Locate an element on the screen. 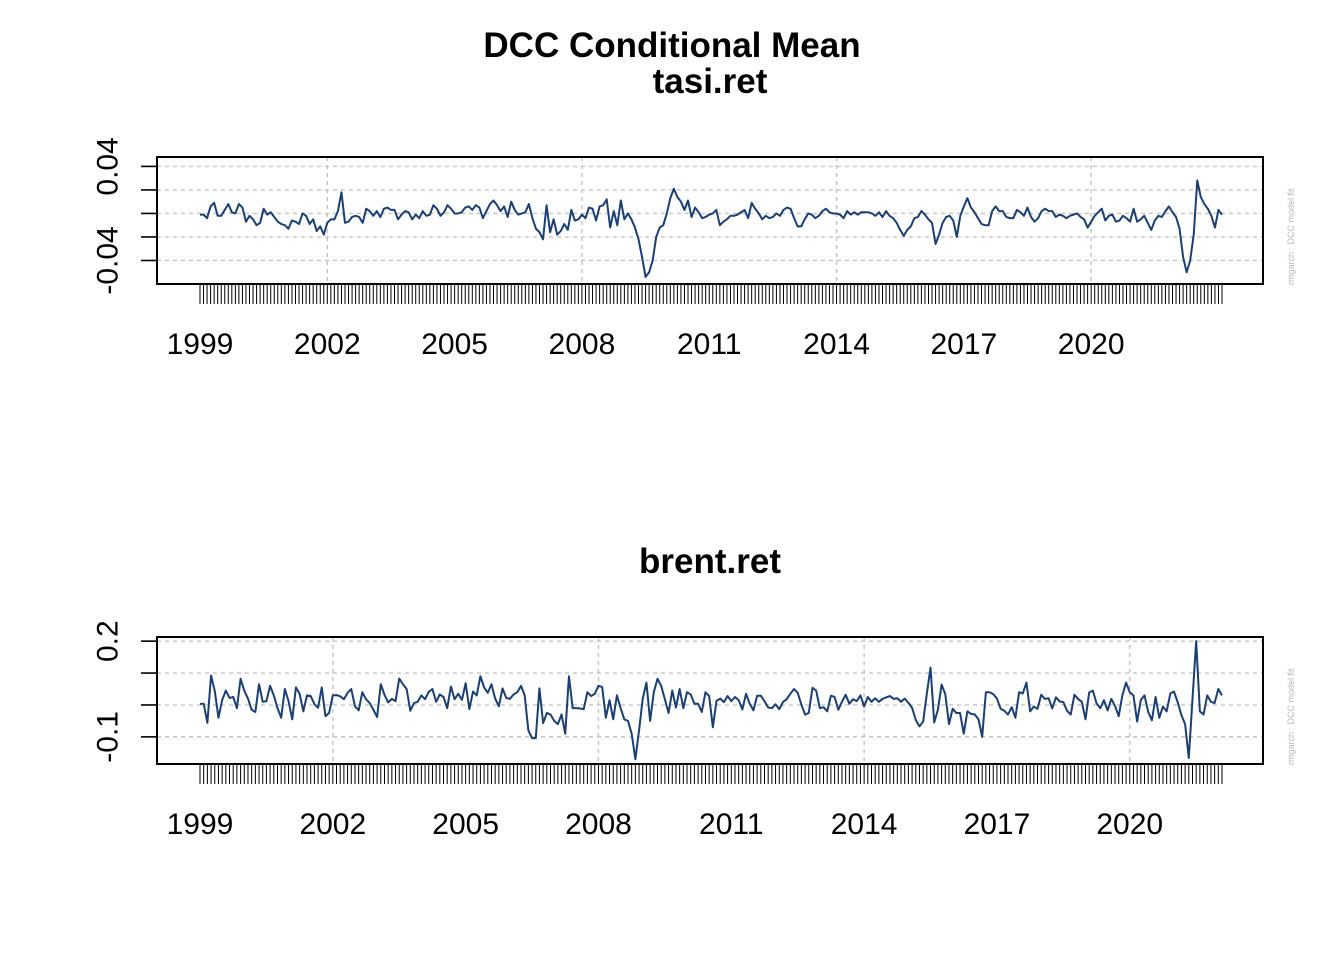 The image size is (1344, 960). x-tick-label-tasi: 2008 is located at coordinates (582, 344).